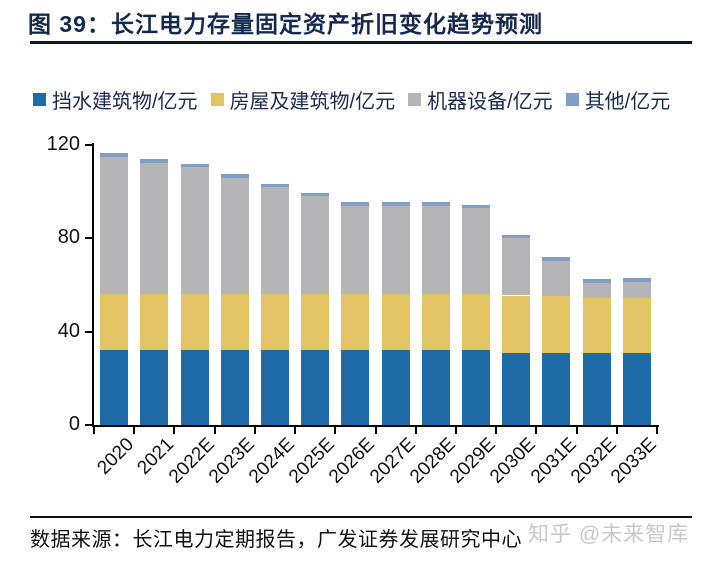 This screenshot has width=705, height=564. What do you see at coordinates (285, 24) in the screenshot?
I see `figure-title: 图 39：长江电力存量固定资产折旧变化趋势预测` at bounding box center [285, 24].